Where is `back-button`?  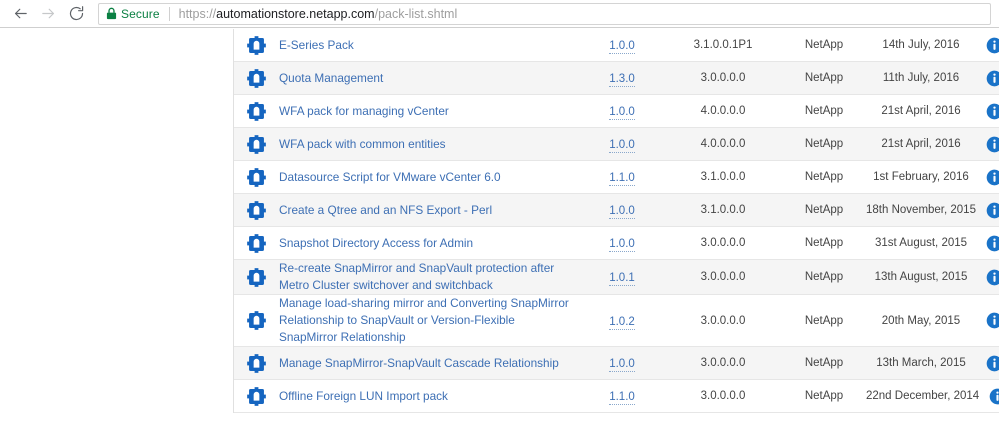
back-button is located at coordinates (20, 14).